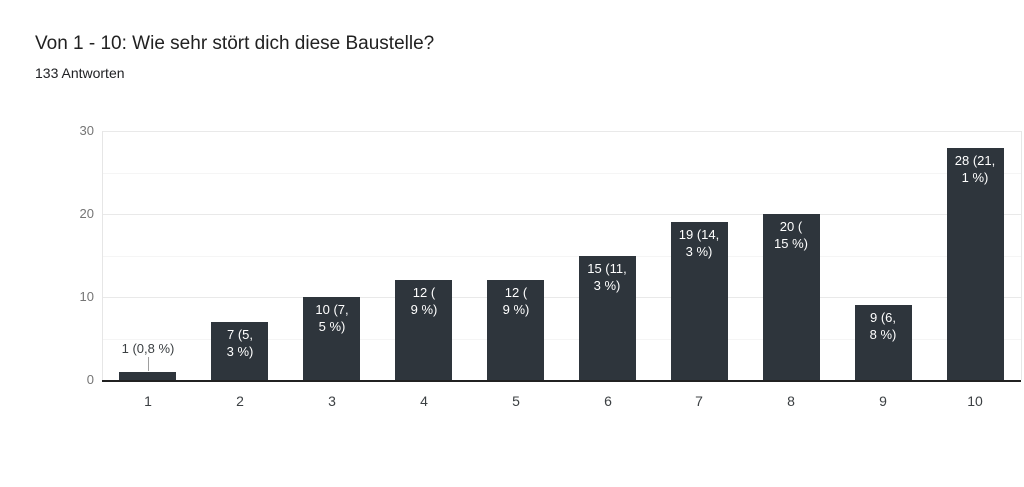 Image resolution: width=1024 pixels, height=487 pixels. Describe the element at coordinates (102, 255) in the screenshot. I see `plot-border-left` at that location.